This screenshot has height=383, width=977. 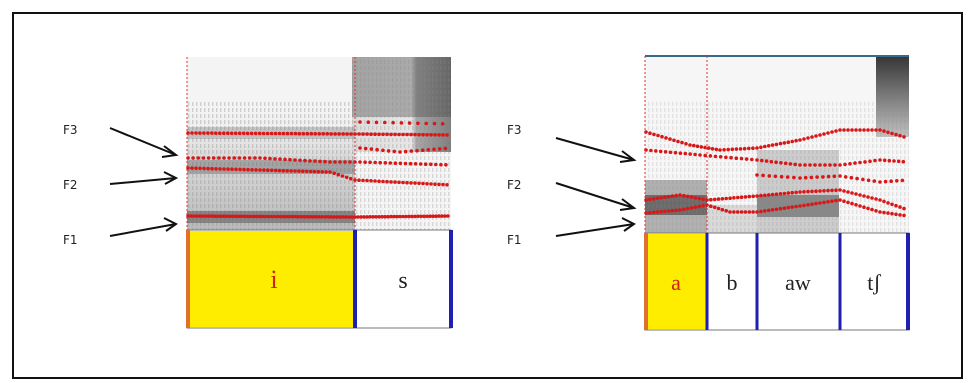 What do you see at coordinates (595, 195) in the screenshot?
I see `arrow-right-f2` at bounding box center [595, 195].